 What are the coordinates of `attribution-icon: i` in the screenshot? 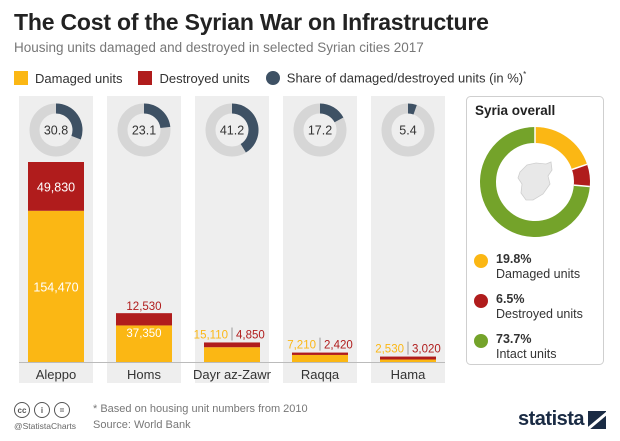 It's located at (42, 410).